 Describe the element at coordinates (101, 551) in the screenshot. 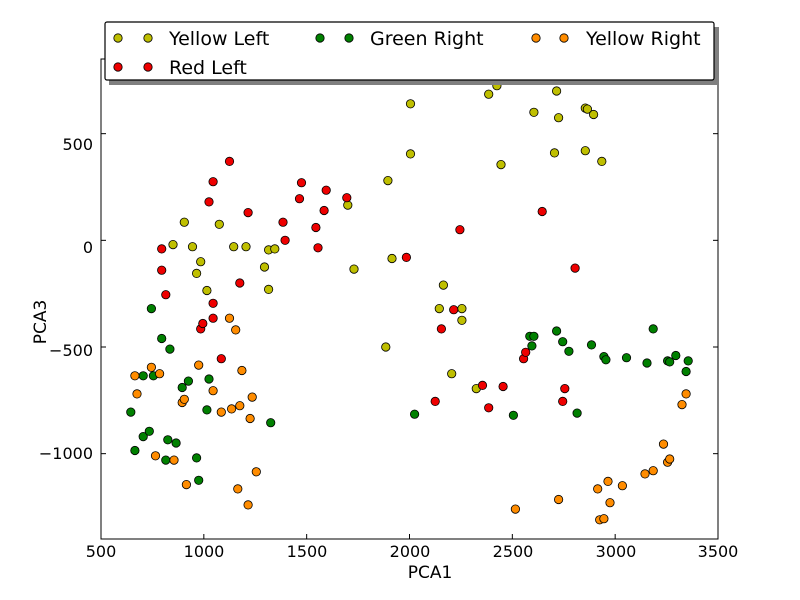

I see `x-tick-label: 500` at that location.